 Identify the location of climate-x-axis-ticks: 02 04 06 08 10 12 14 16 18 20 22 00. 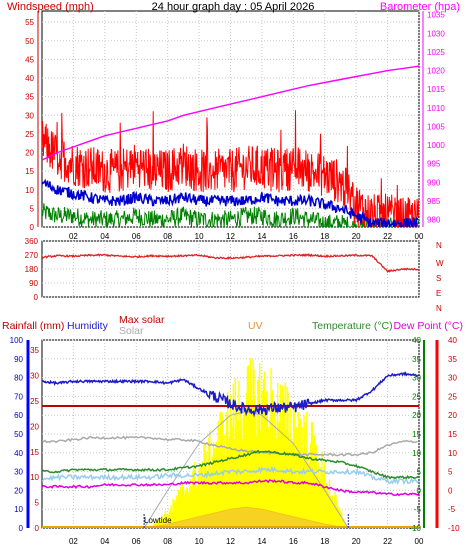
(246, 541).